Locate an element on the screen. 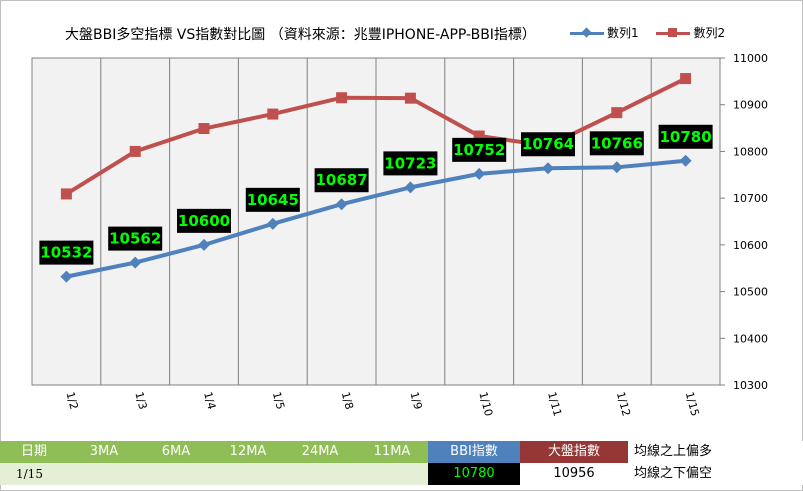  note-bearish: 均線之下偏空 is located at coordinates (715, 474).